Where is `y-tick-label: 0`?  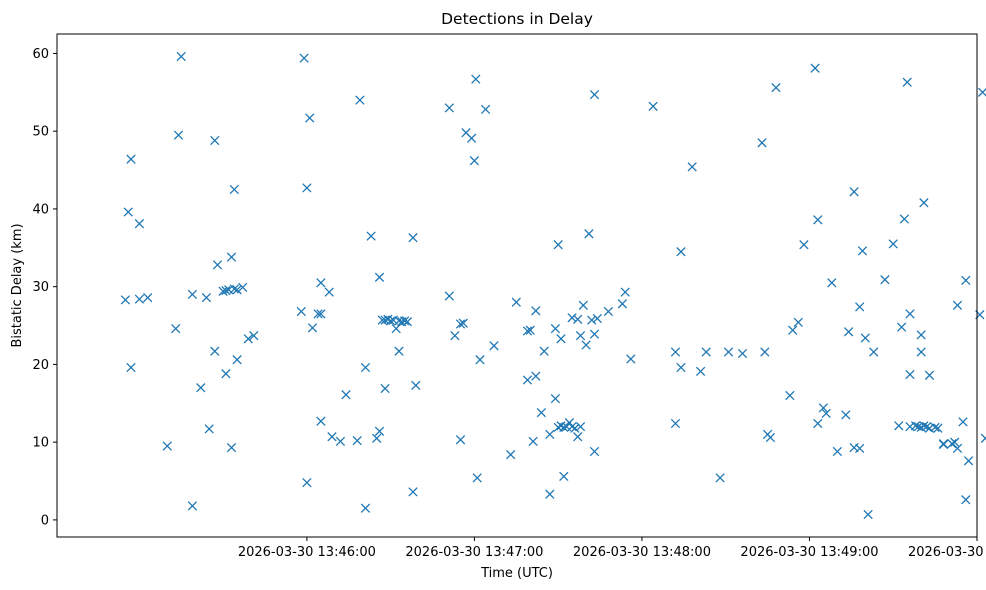
y-tick-label: 0 is located at coordinates (45, 520).